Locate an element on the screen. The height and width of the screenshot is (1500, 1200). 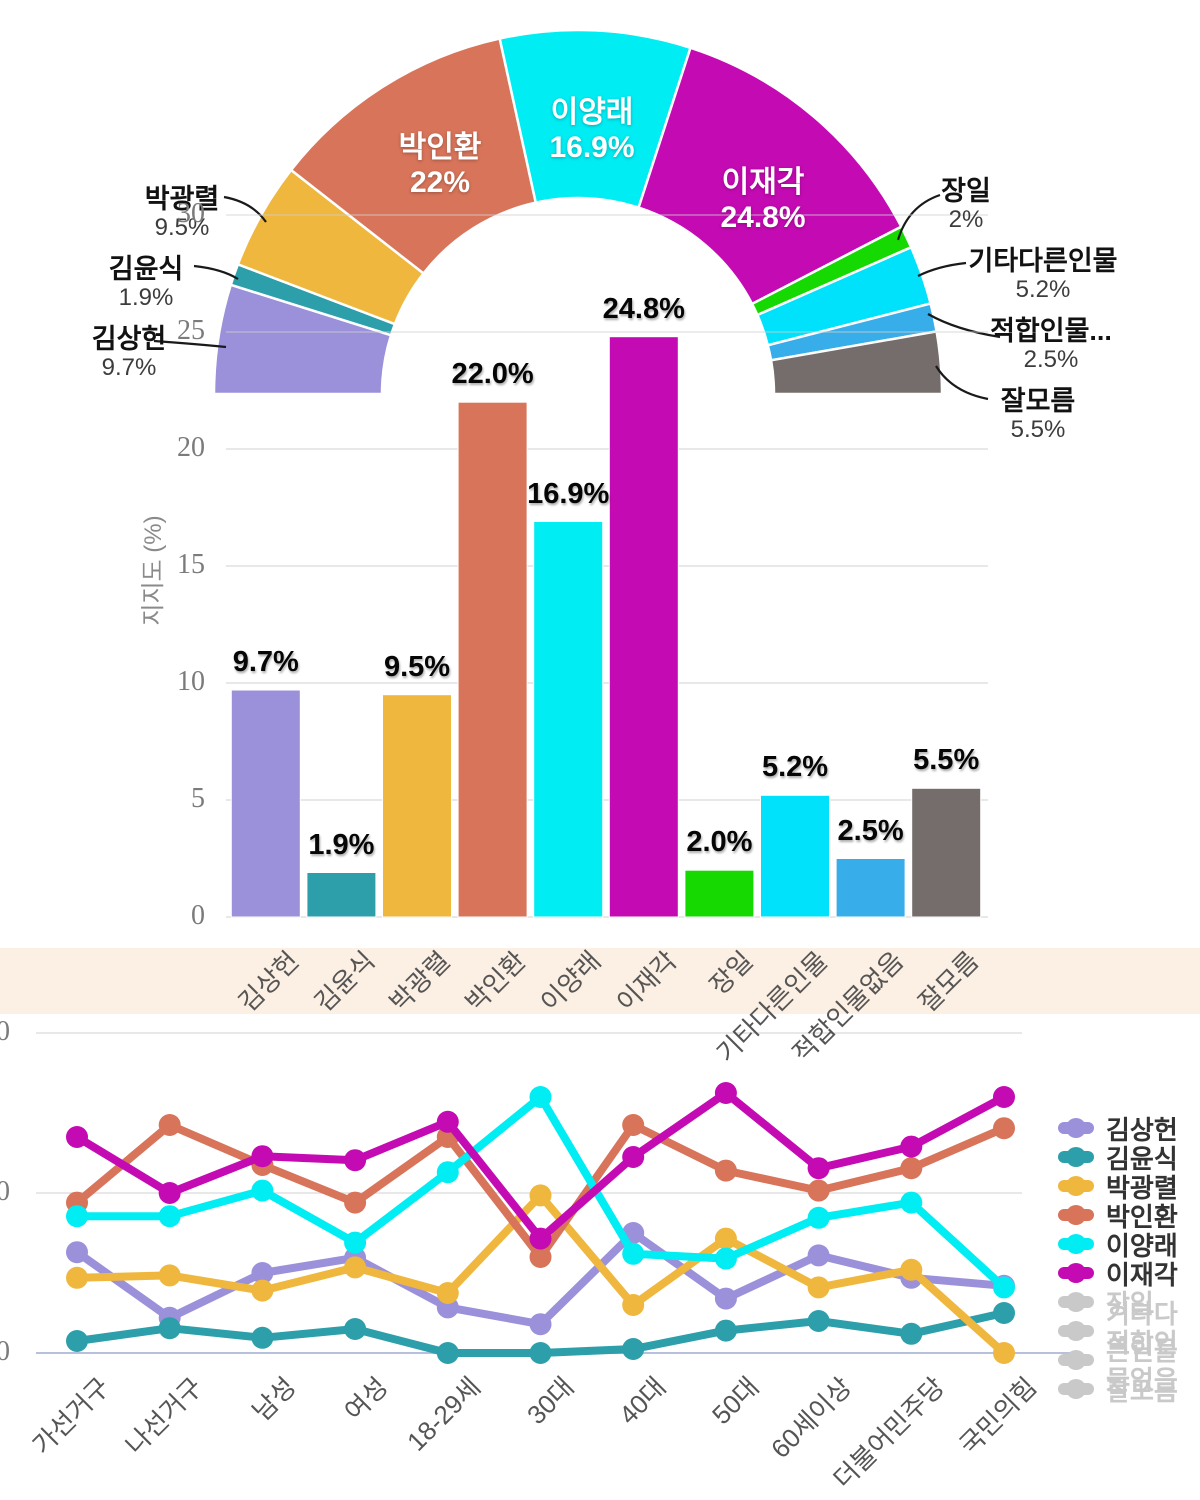
legend-item-2: 박광렬 is located at coordinates (1118, 1187).